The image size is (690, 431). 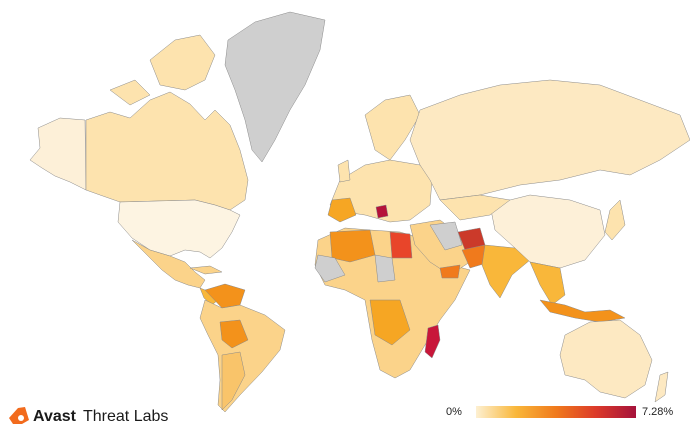 What do you see at coordinates (382, 211) in the screenshot?
I see `balkans` at bounding box center [382, 211].